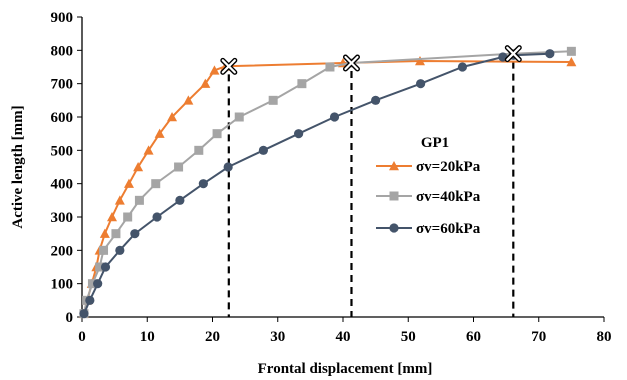 The height and width of the screenshot is (380, 627). I want to click on x-tick-label: 40, so click(343, 337).